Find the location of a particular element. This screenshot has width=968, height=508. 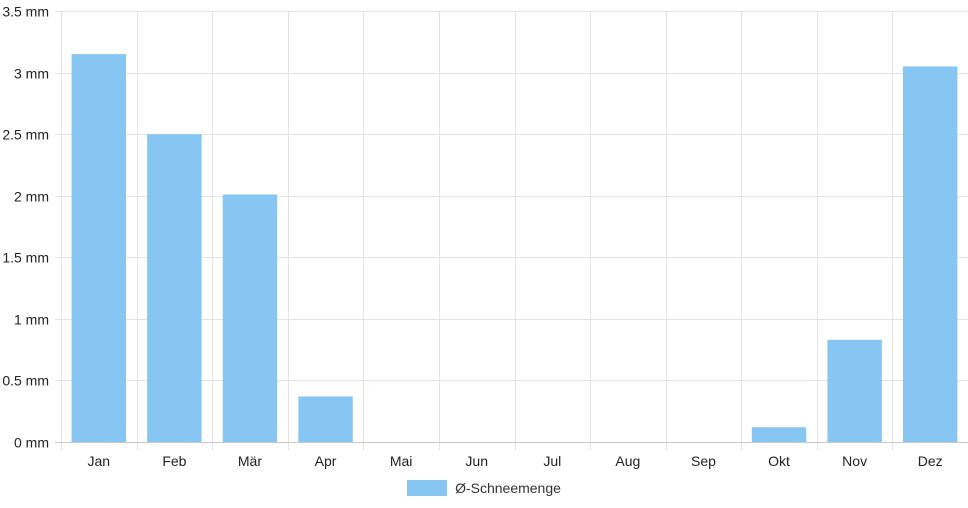

y-tick-label: 3 mm is located at coordinates (31, 74).